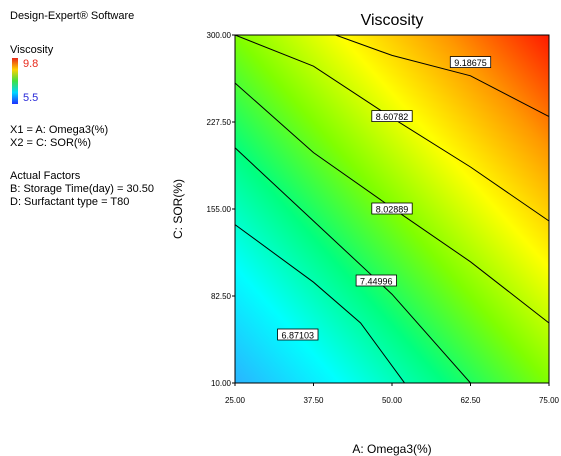  What do you see at coordinates (392, 20) in the screenshot?
I see `chart-title: Viscosity` at bounding box center [392, 20].